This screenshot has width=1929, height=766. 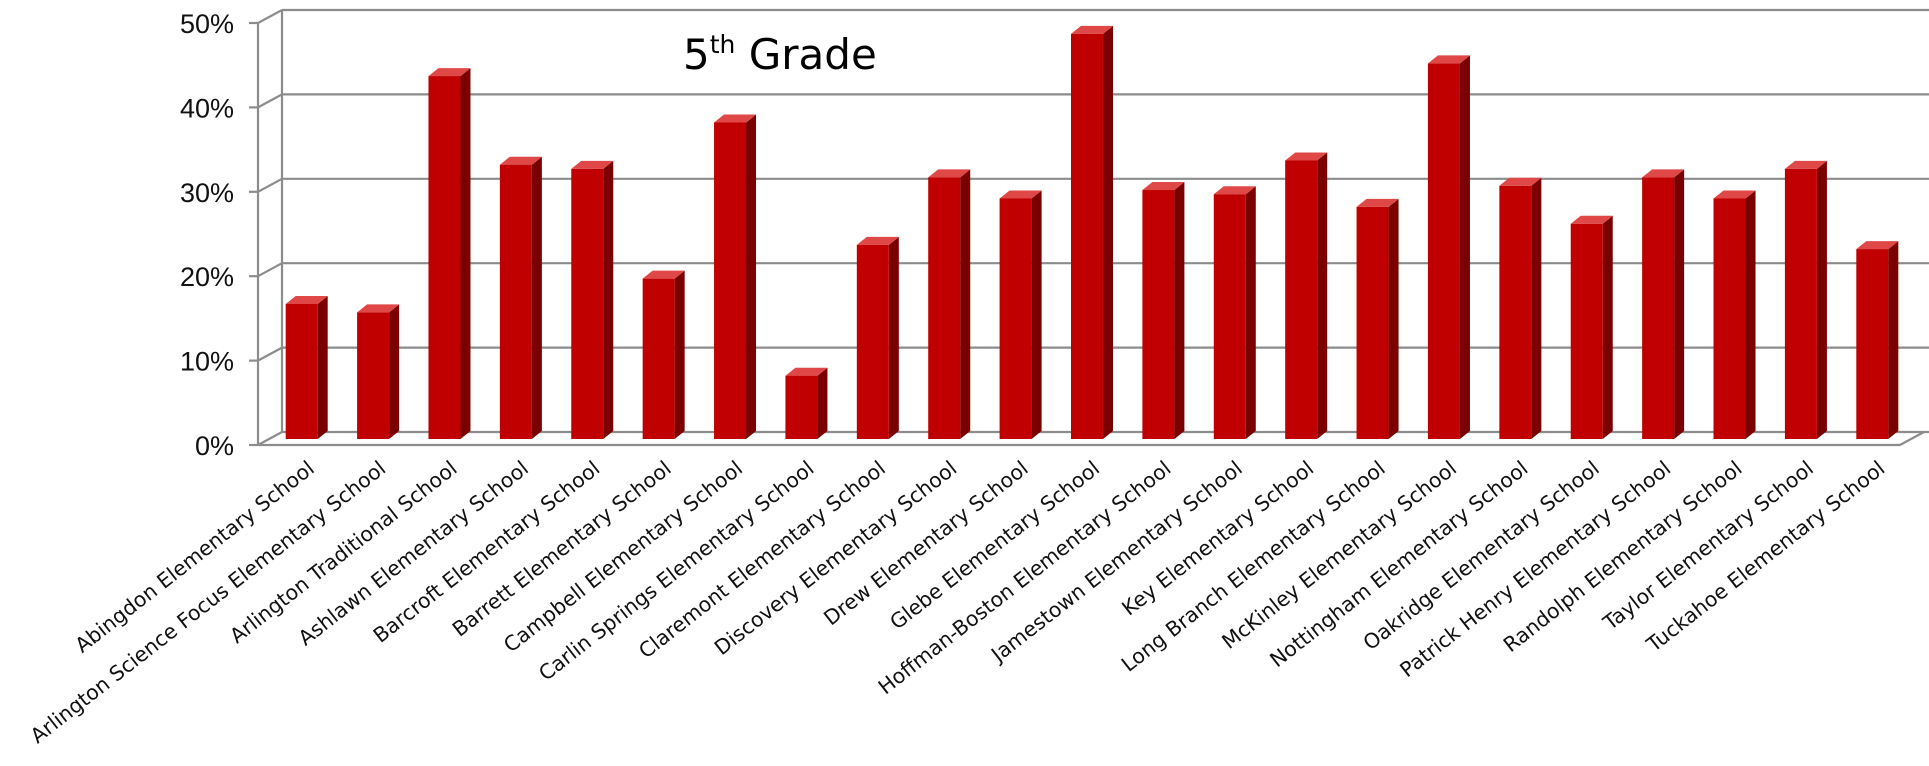 What do you see at coordinates (723, 44) in the screenshot?
I see `chart-title-superscript: th` at bounding box center [723, 44].